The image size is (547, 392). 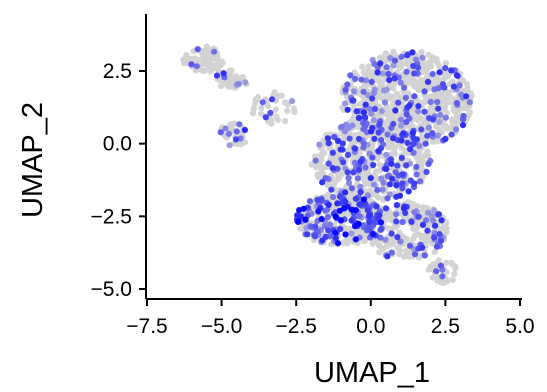 I want to click on y-tick-label: 0.0, so click(x=117, y=144).